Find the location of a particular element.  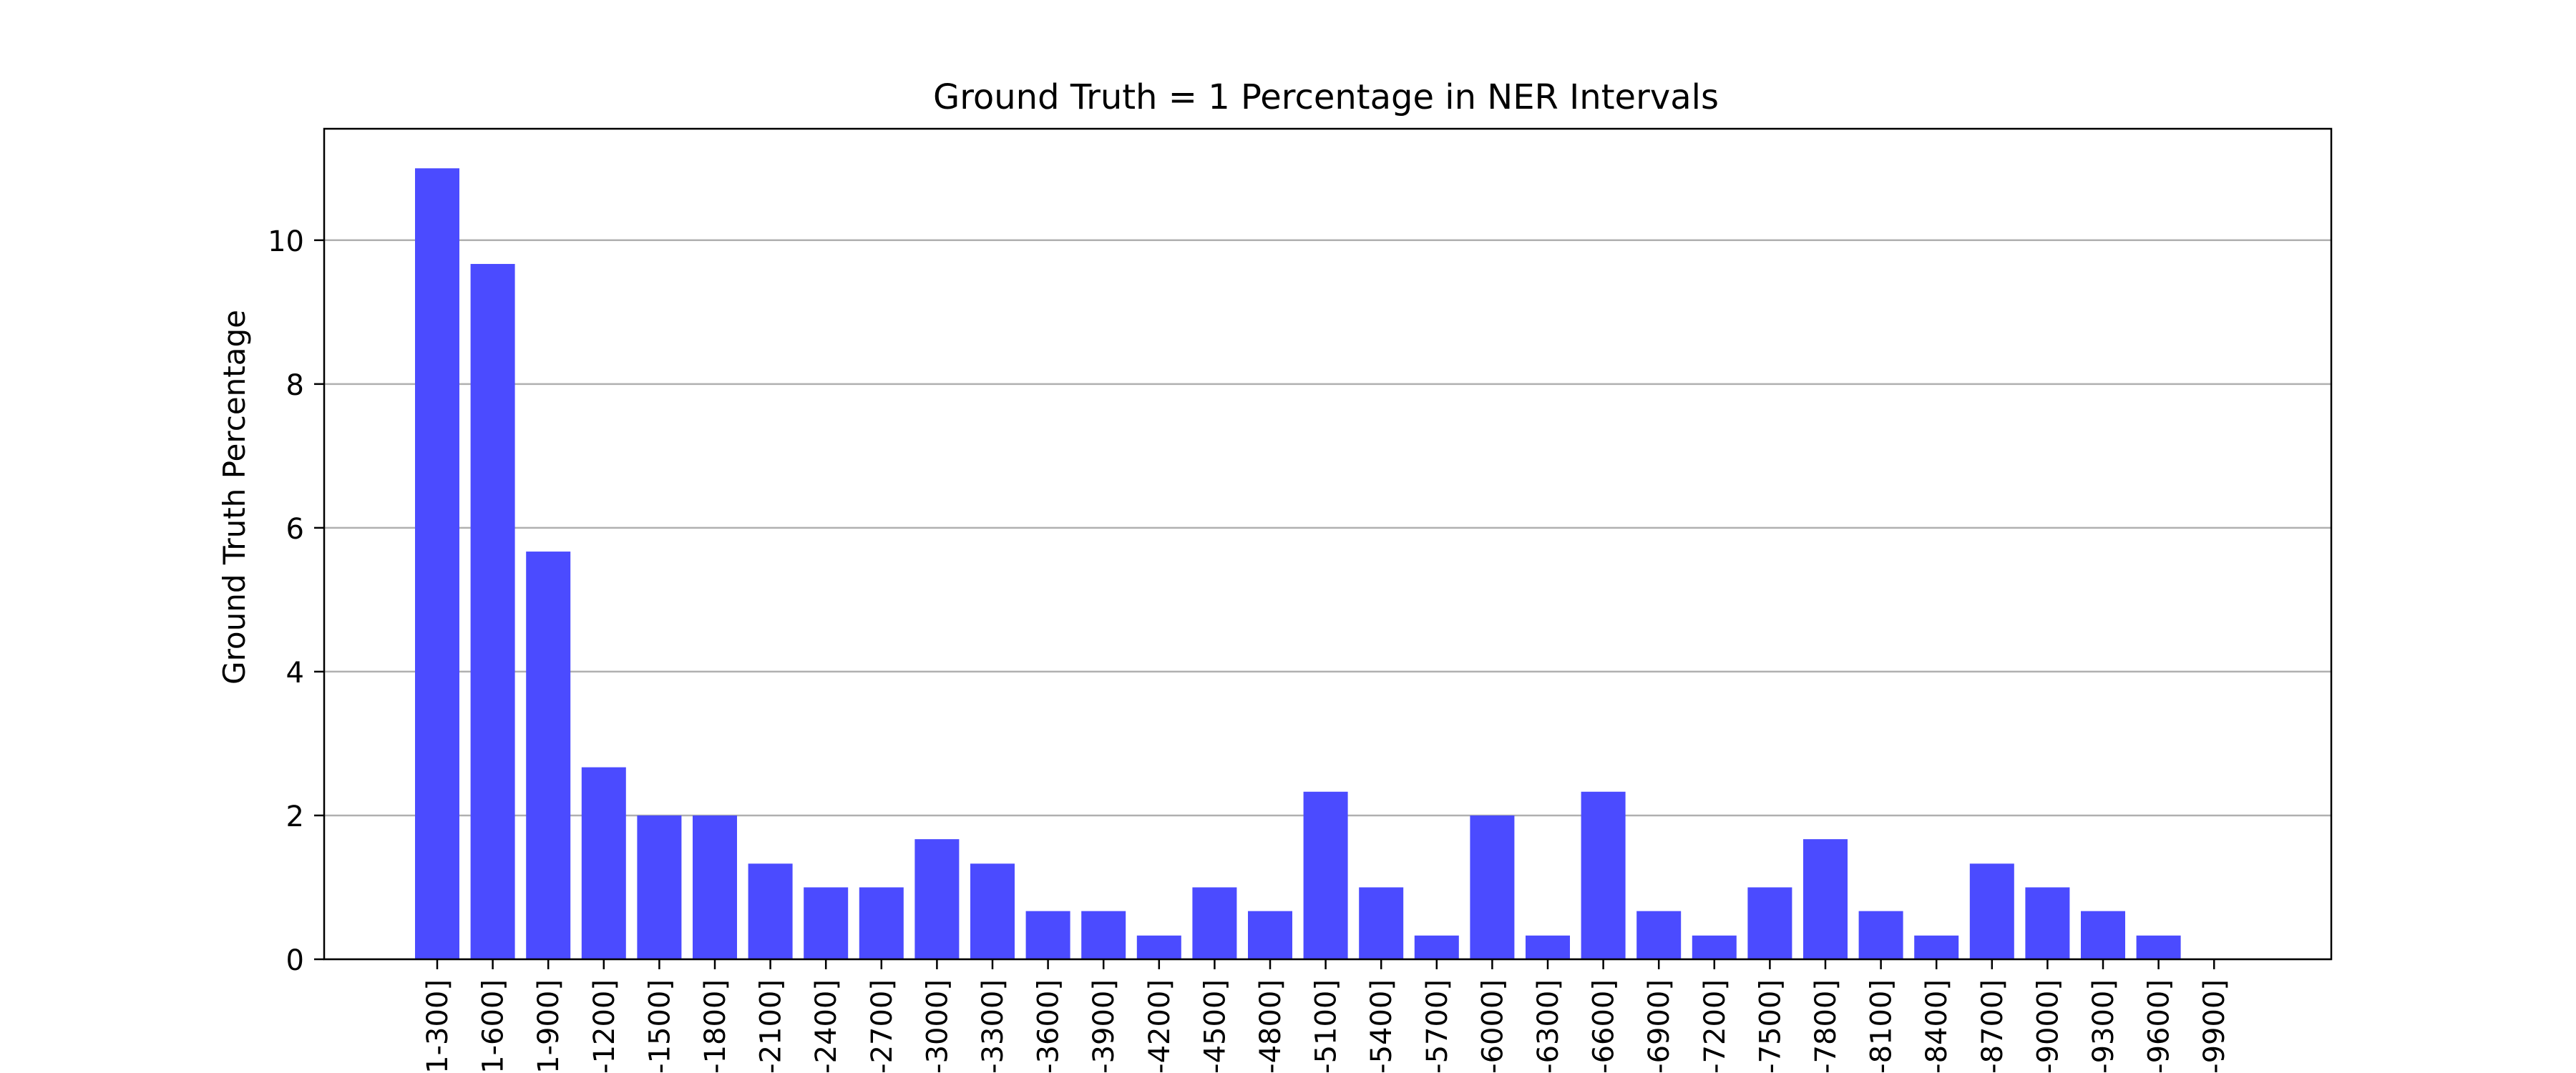

x-tick-label: -3900] is located at coordinates (1104, 1026).